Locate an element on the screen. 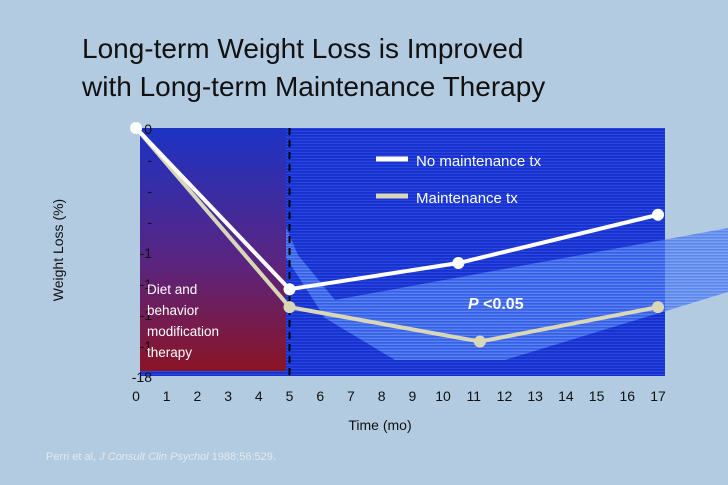 The image size is (728, 485). x-tick-label: 0 is located at coordinates (136, 396).